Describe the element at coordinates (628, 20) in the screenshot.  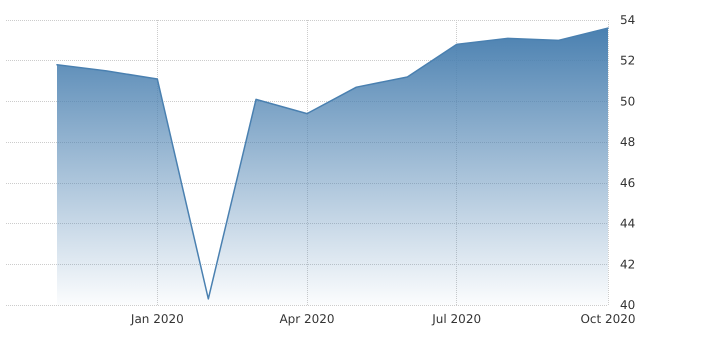
I see `y-tick-label: 54` at that location.